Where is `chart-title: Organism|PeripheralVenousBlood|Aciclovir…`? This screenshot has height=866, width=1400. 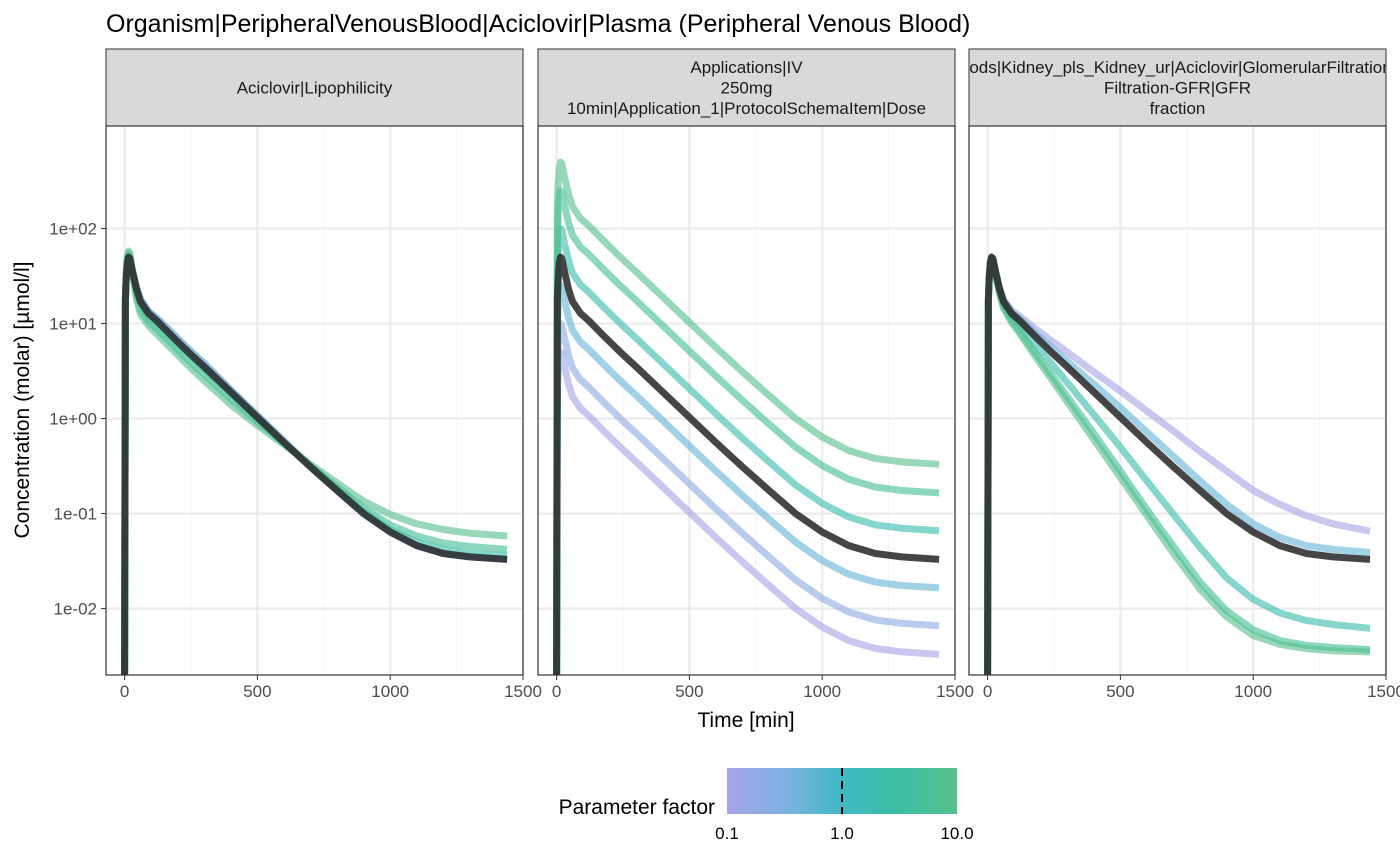 chart-title: Organism|PeripheralVenousBlood|Aciclovir… is located at coordinates (538, 24).